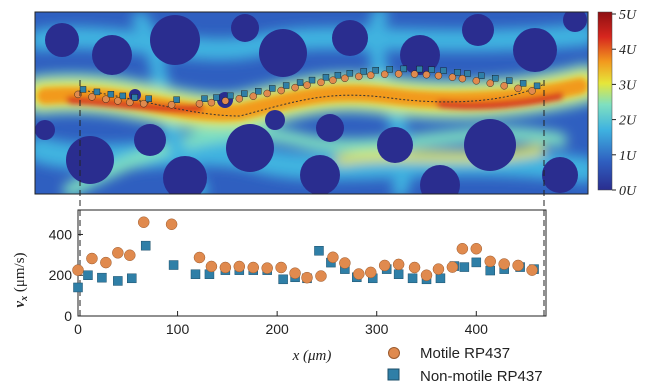  I want to click on colorbar-tick-label: 3U, so click(627, 85).